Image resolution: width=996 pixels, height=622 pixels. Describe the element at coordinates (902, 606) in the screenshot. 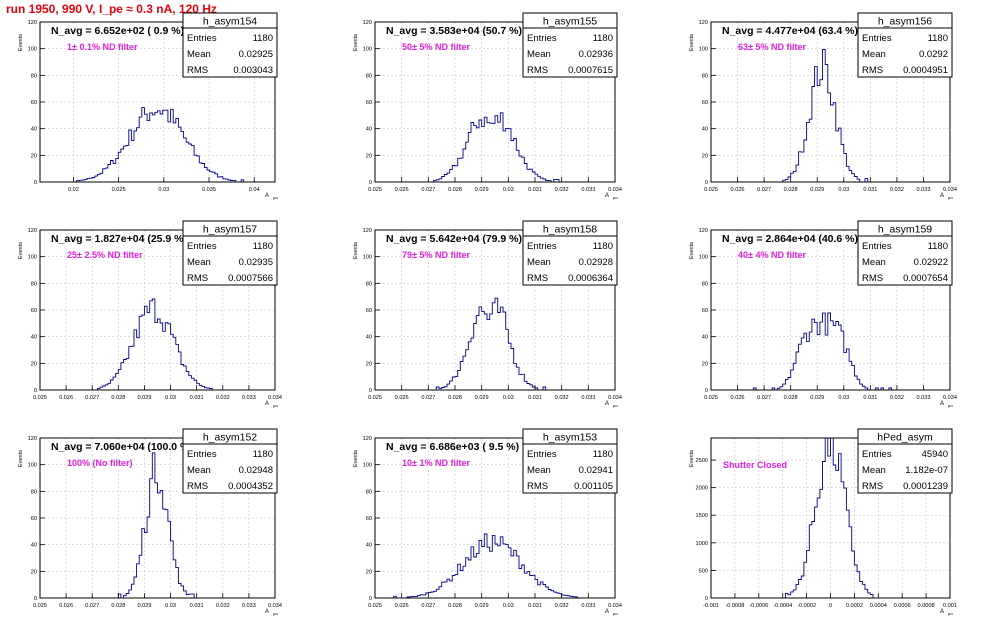

I see `x-tick-label: 0.0006` at that location.